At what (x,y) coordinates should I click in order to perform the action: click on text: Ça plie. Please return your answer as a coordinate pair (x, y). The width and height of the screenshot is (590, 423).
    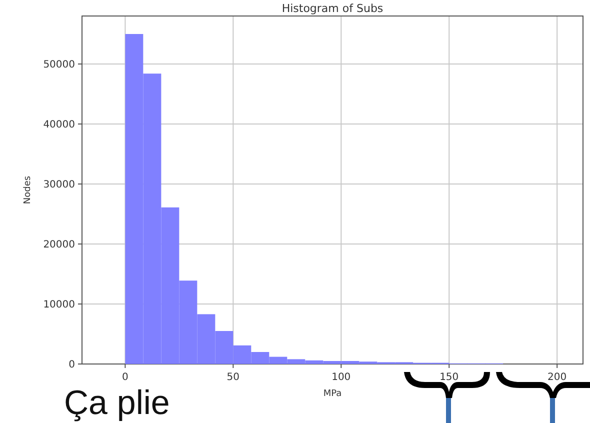
    Looking at the image, I should click on (117, 403).